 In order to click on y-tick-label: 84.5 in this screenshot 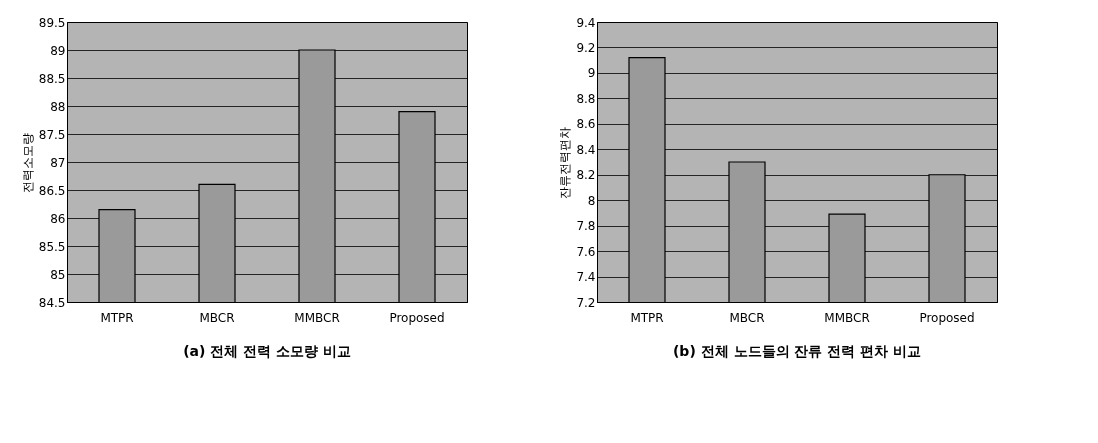, I will do `click(52, 302)`.